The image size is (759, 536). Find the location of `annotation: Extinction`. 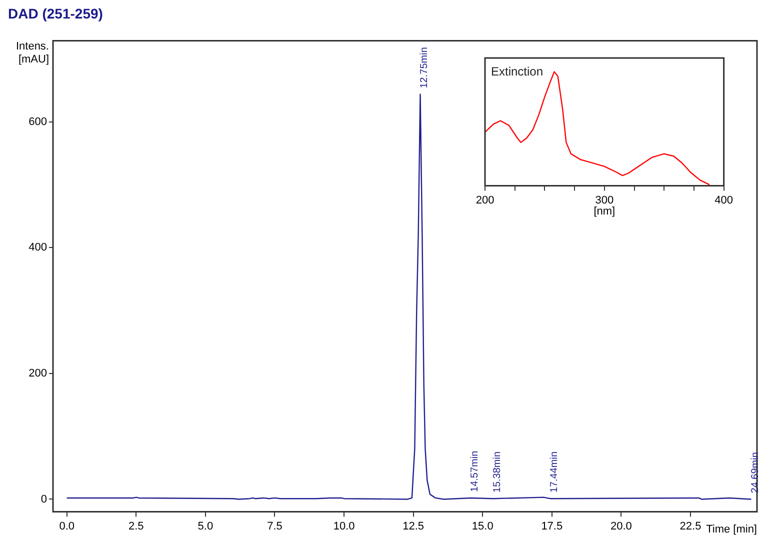

annotation: Extinction is located at coordinates (517, 71).